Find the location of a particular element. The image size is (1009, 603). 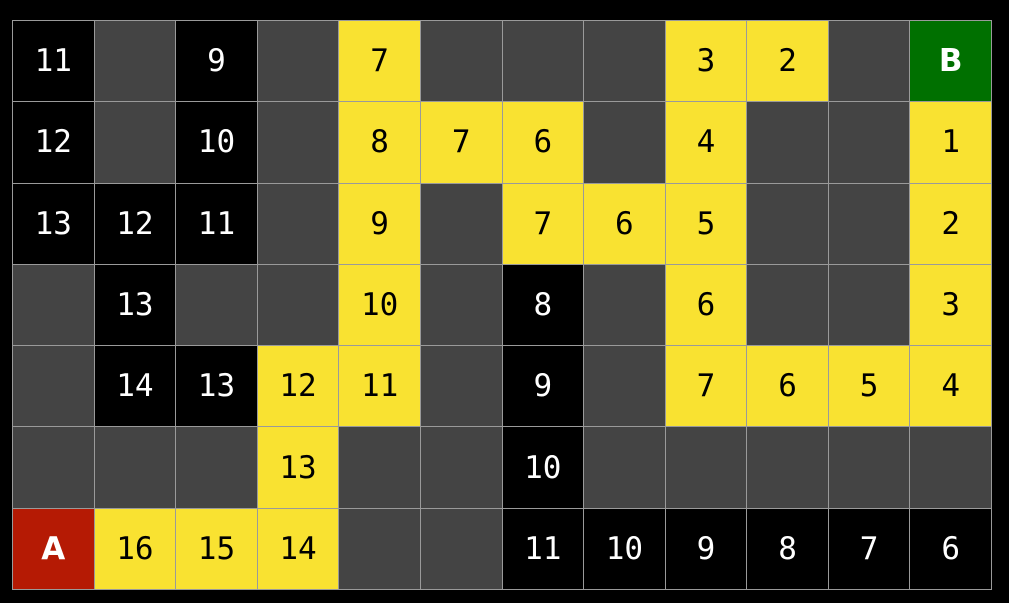

path-cell: 9 is located at coordinates (380, 224).